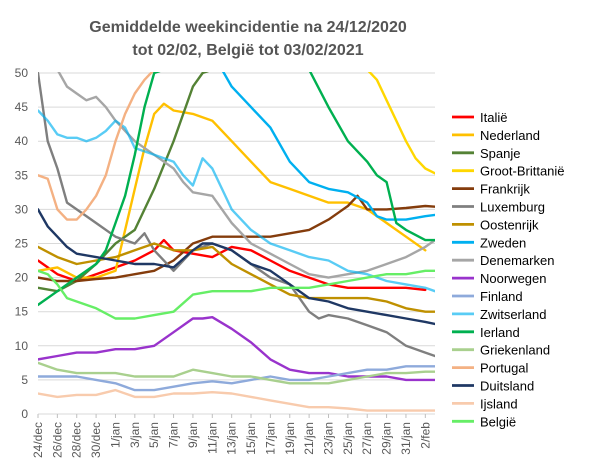  Describe the element at coordinates (503, 242) in the screenshot. I see `legend-label-zweden: Zweden` at that location.